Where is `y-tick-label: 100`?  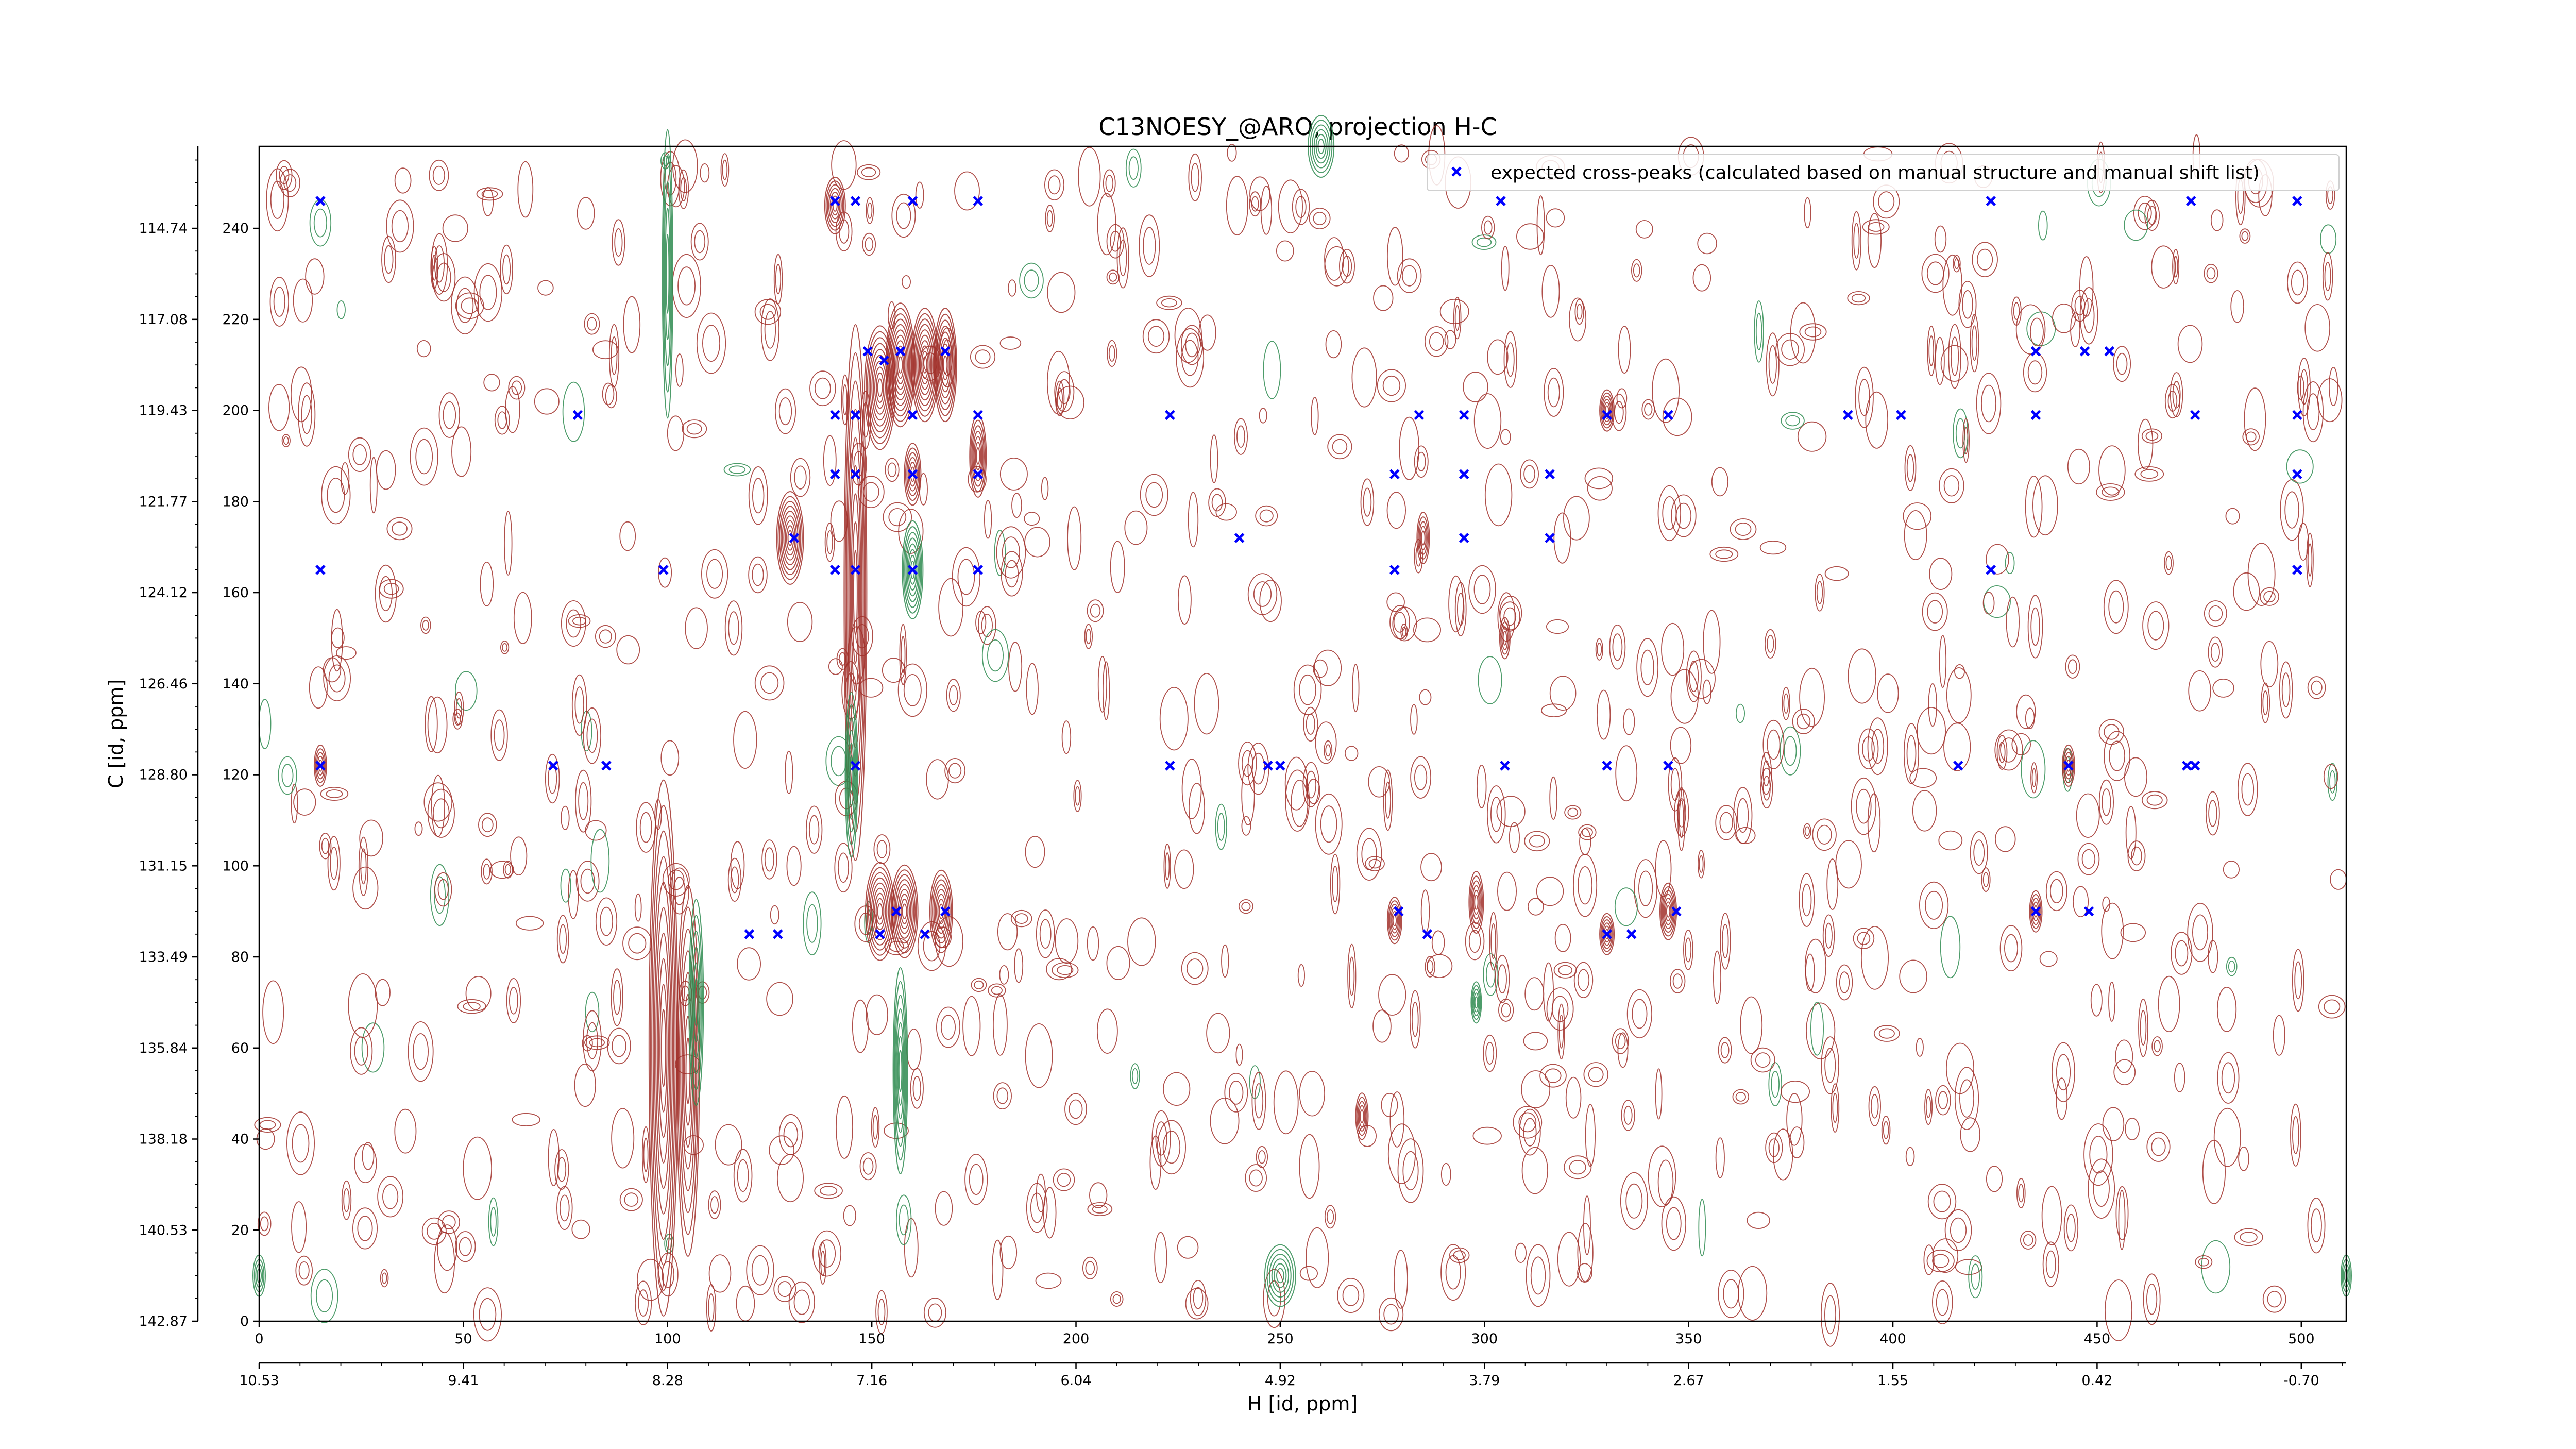
y-tick-label: 100 is located at coordinates (235, 866).